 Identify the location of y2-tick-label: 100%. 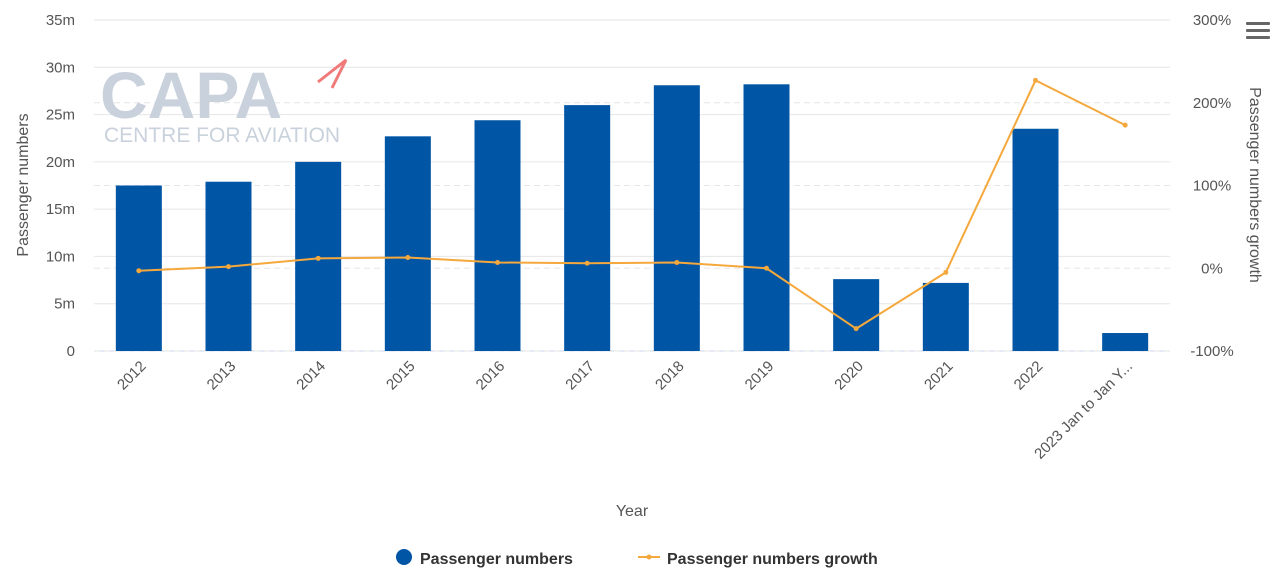
(1212, 186).